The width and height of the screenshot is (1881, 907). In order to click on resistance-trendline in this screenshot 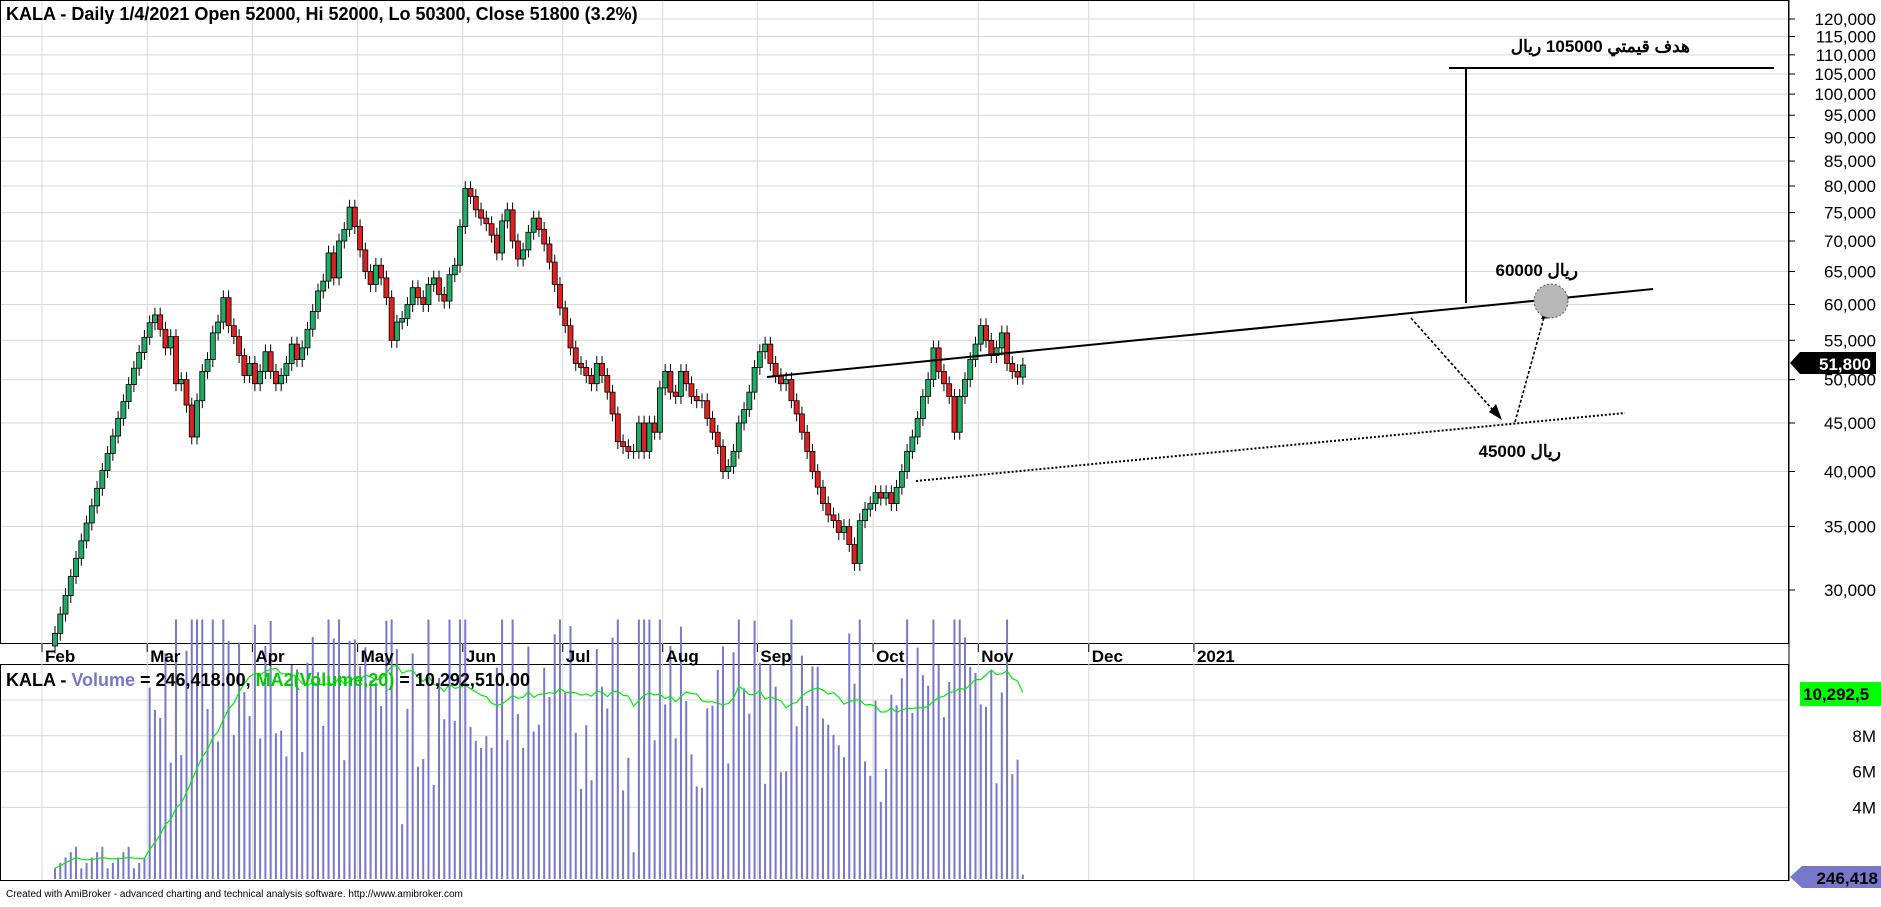, I will do `click(1210, 333)`.